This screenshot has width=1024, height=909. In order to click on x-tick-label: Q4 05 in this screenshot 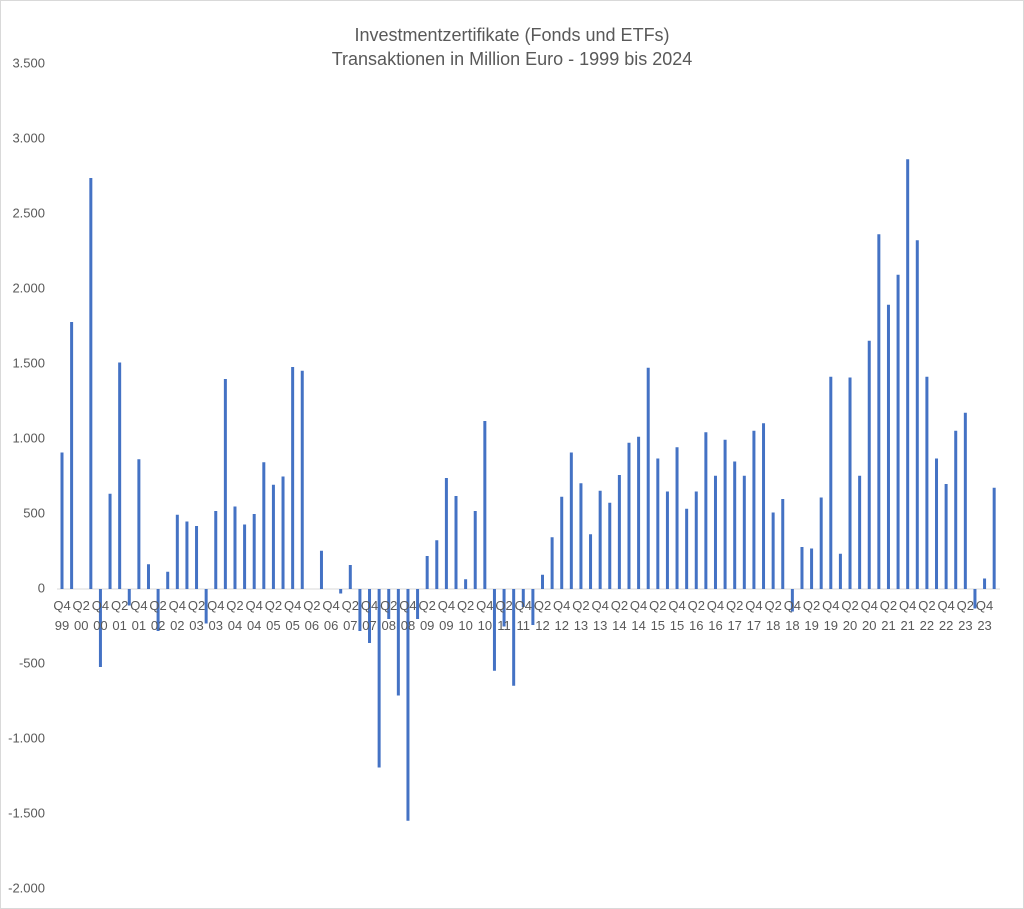, I will do `click(292, 615)`.